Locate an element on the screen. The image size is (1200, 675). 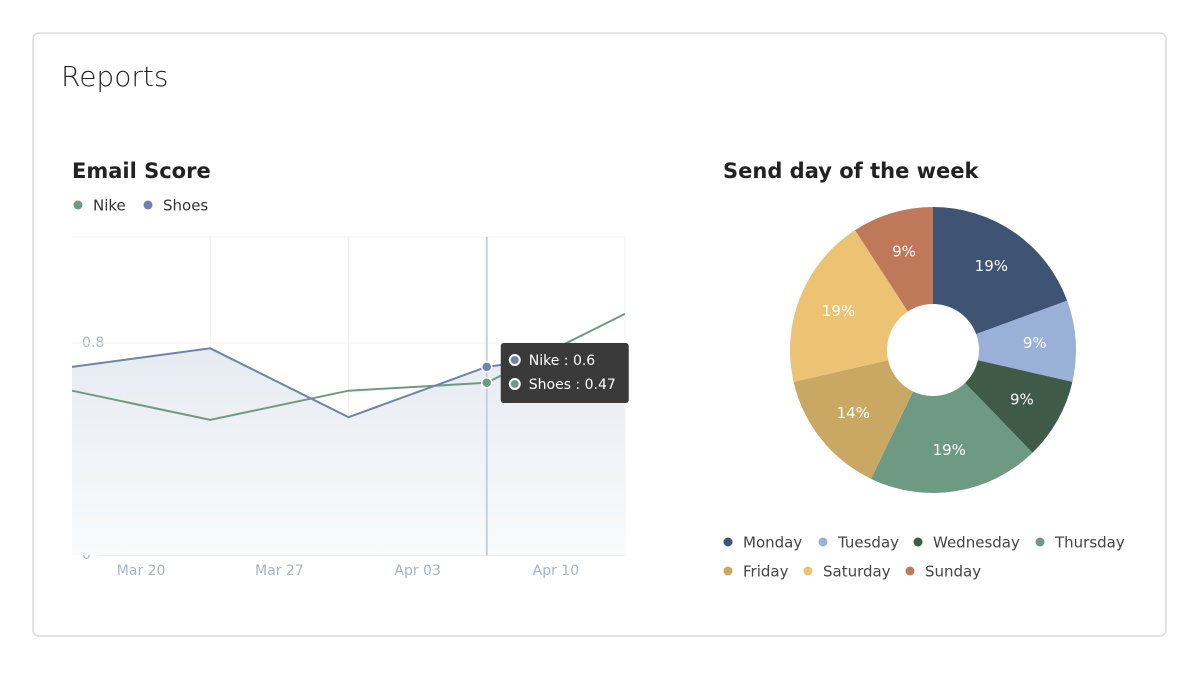
legend-label: Sunday is located at coordinates (953, 572).